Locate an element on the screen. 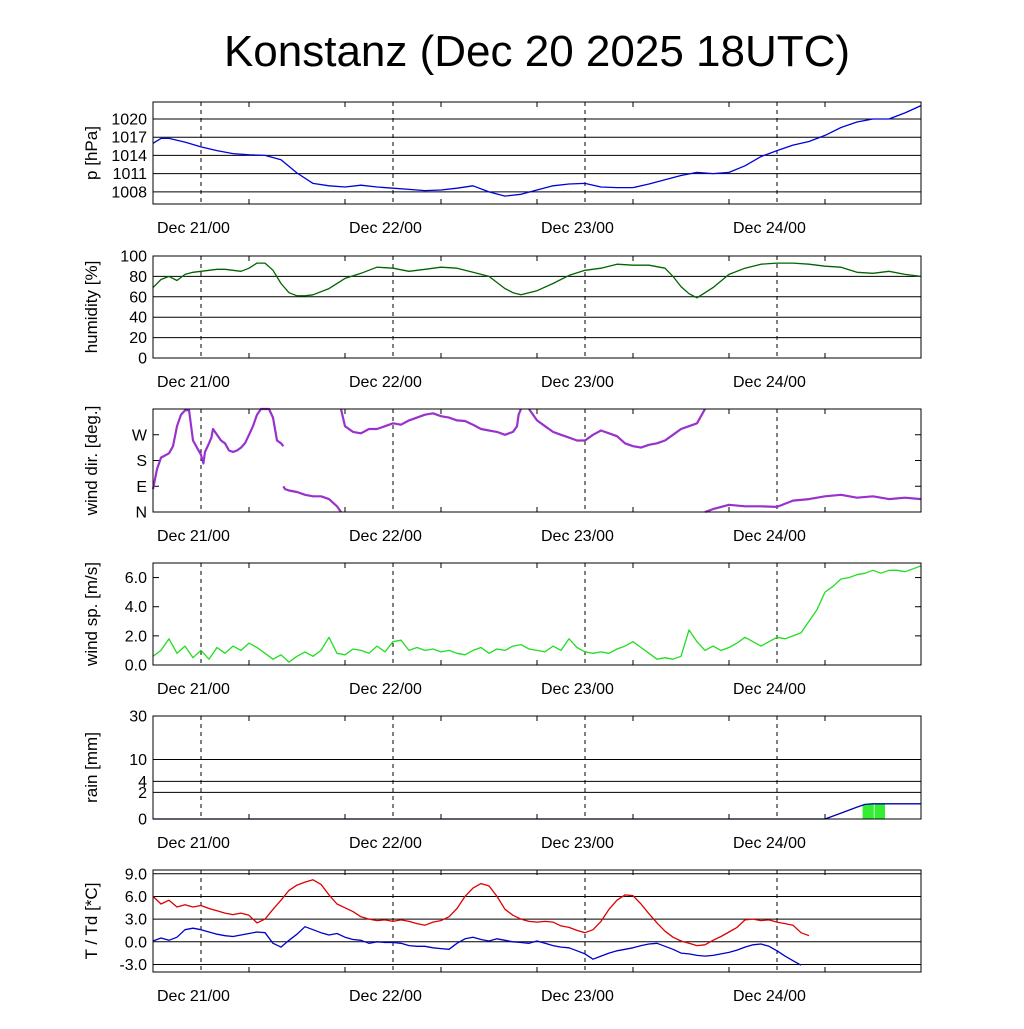  wind_speed-ytick-label: 2.0 is located at coordinates (136, 636).